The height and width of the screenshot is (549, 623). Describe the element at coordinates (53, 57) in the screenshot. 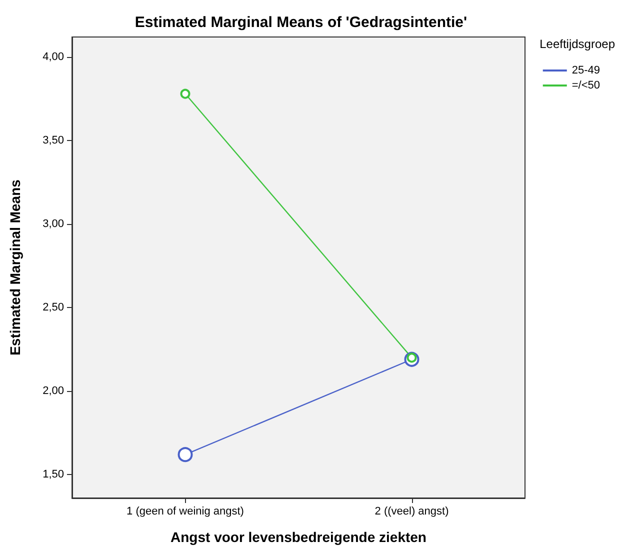

I see `y-tick-label: 4,00` at that location.